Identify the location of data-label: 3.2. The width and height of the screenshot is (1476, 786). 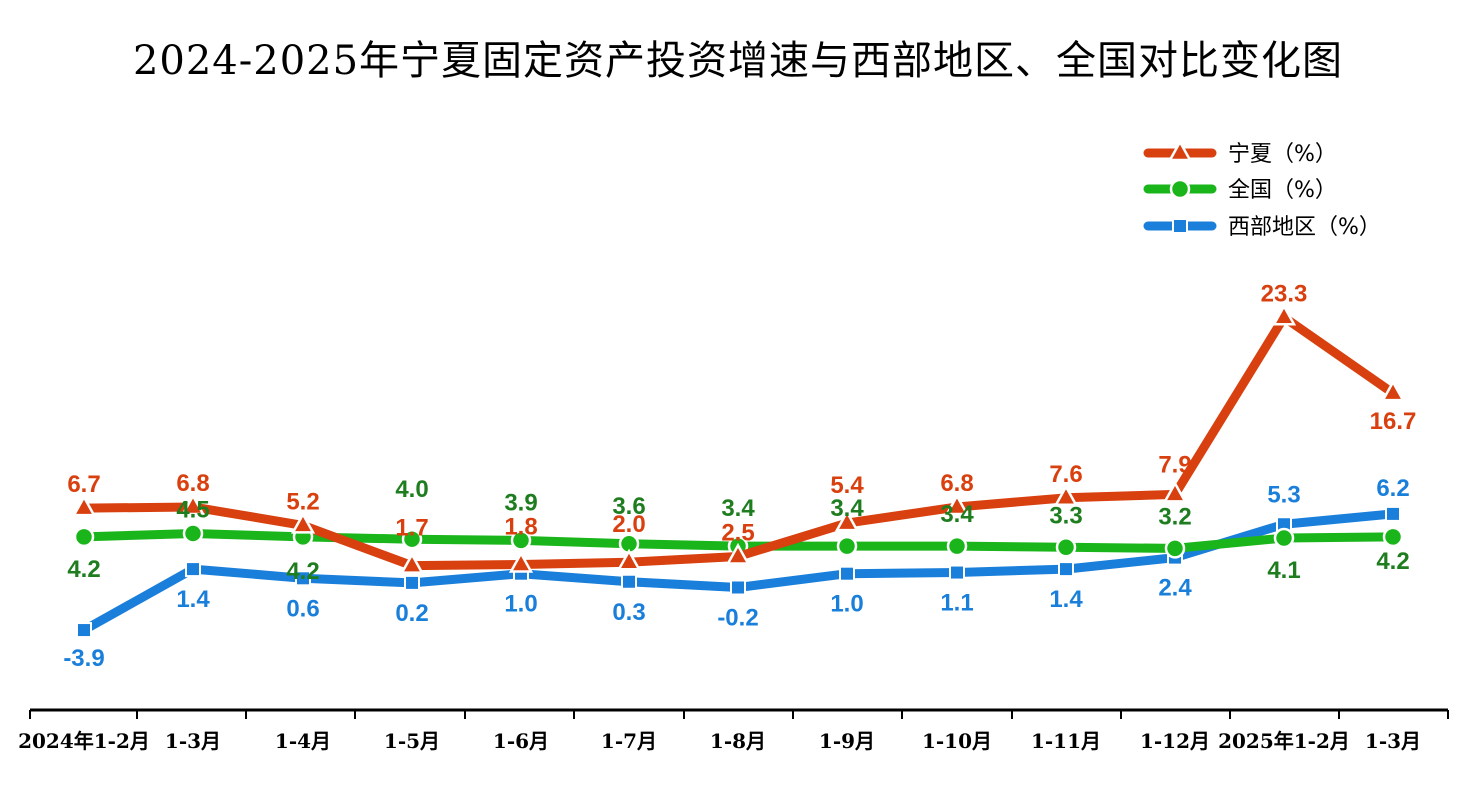
(1174, 516).